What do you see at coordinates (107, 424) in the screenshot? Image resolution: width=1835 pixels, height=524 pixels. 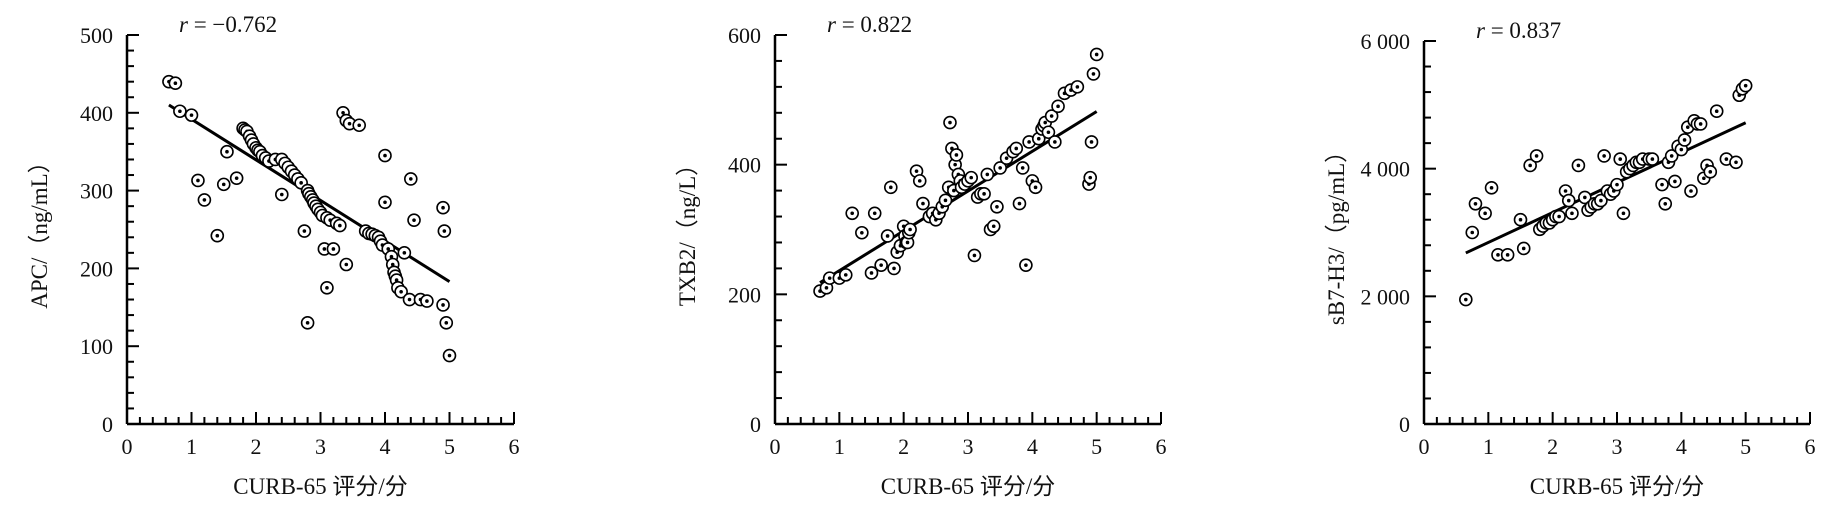 I see `y-tick-label: 0` at bounding box center [107, 424].